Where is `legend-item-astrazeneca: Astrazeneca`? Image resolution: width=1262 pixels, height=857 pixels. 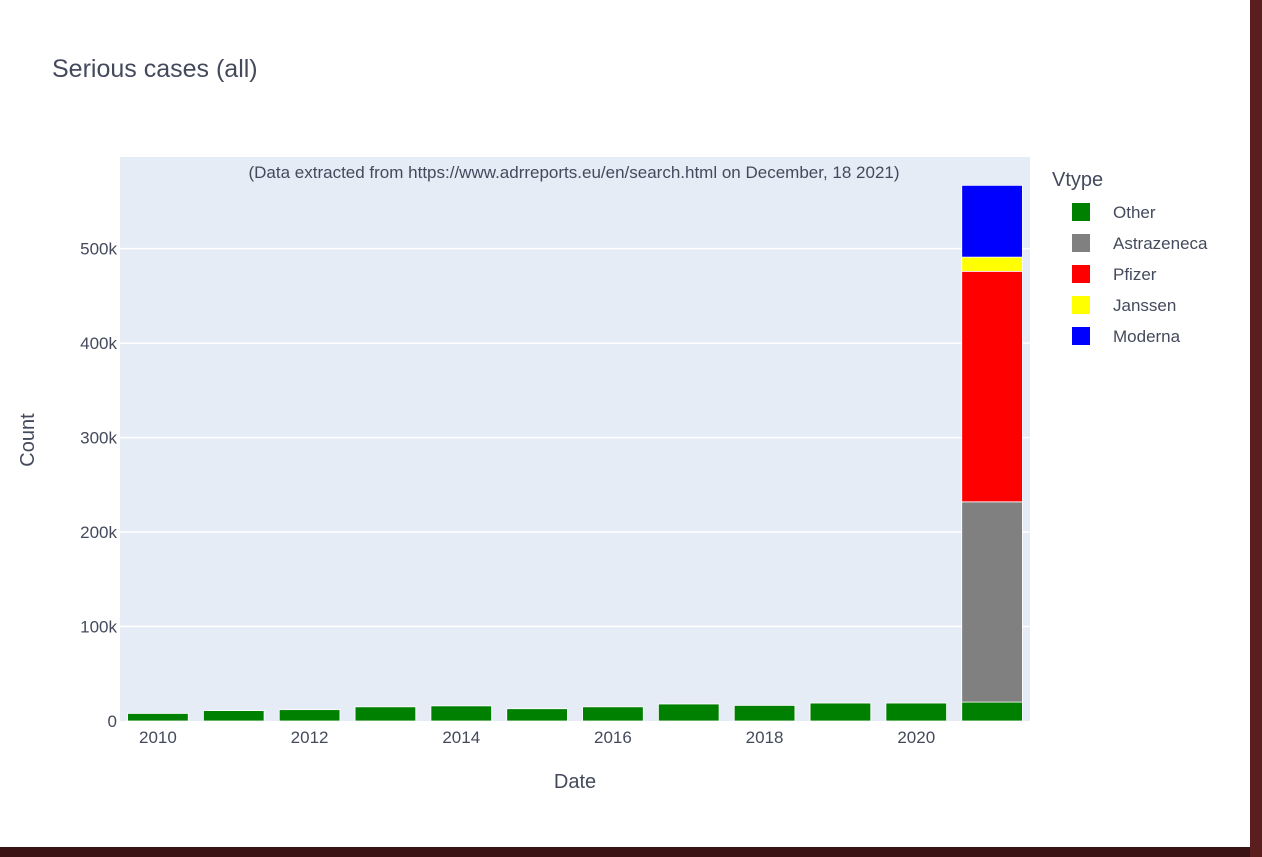
legend-item-astrazeneca: Astrazeneca is located at coordinates (1140, 243).